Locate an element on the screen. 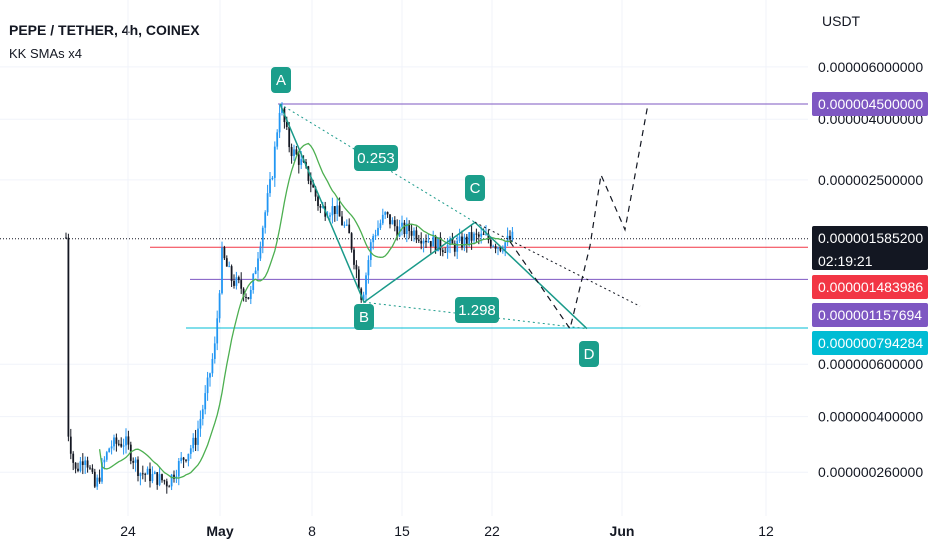  label-a: A is located at coordinates (281, 80).